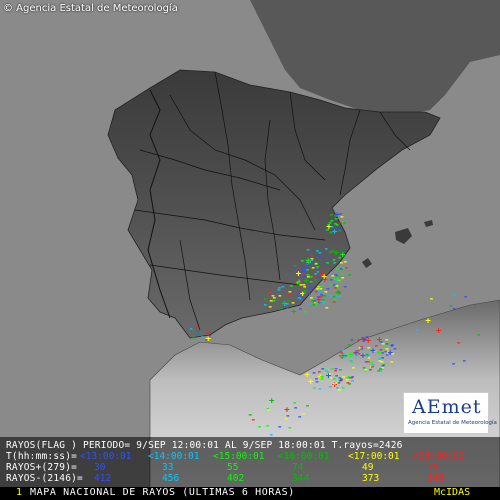 The image size is (500, 500). I want to click on legend-negative-cell: 402, so click(236, 478).